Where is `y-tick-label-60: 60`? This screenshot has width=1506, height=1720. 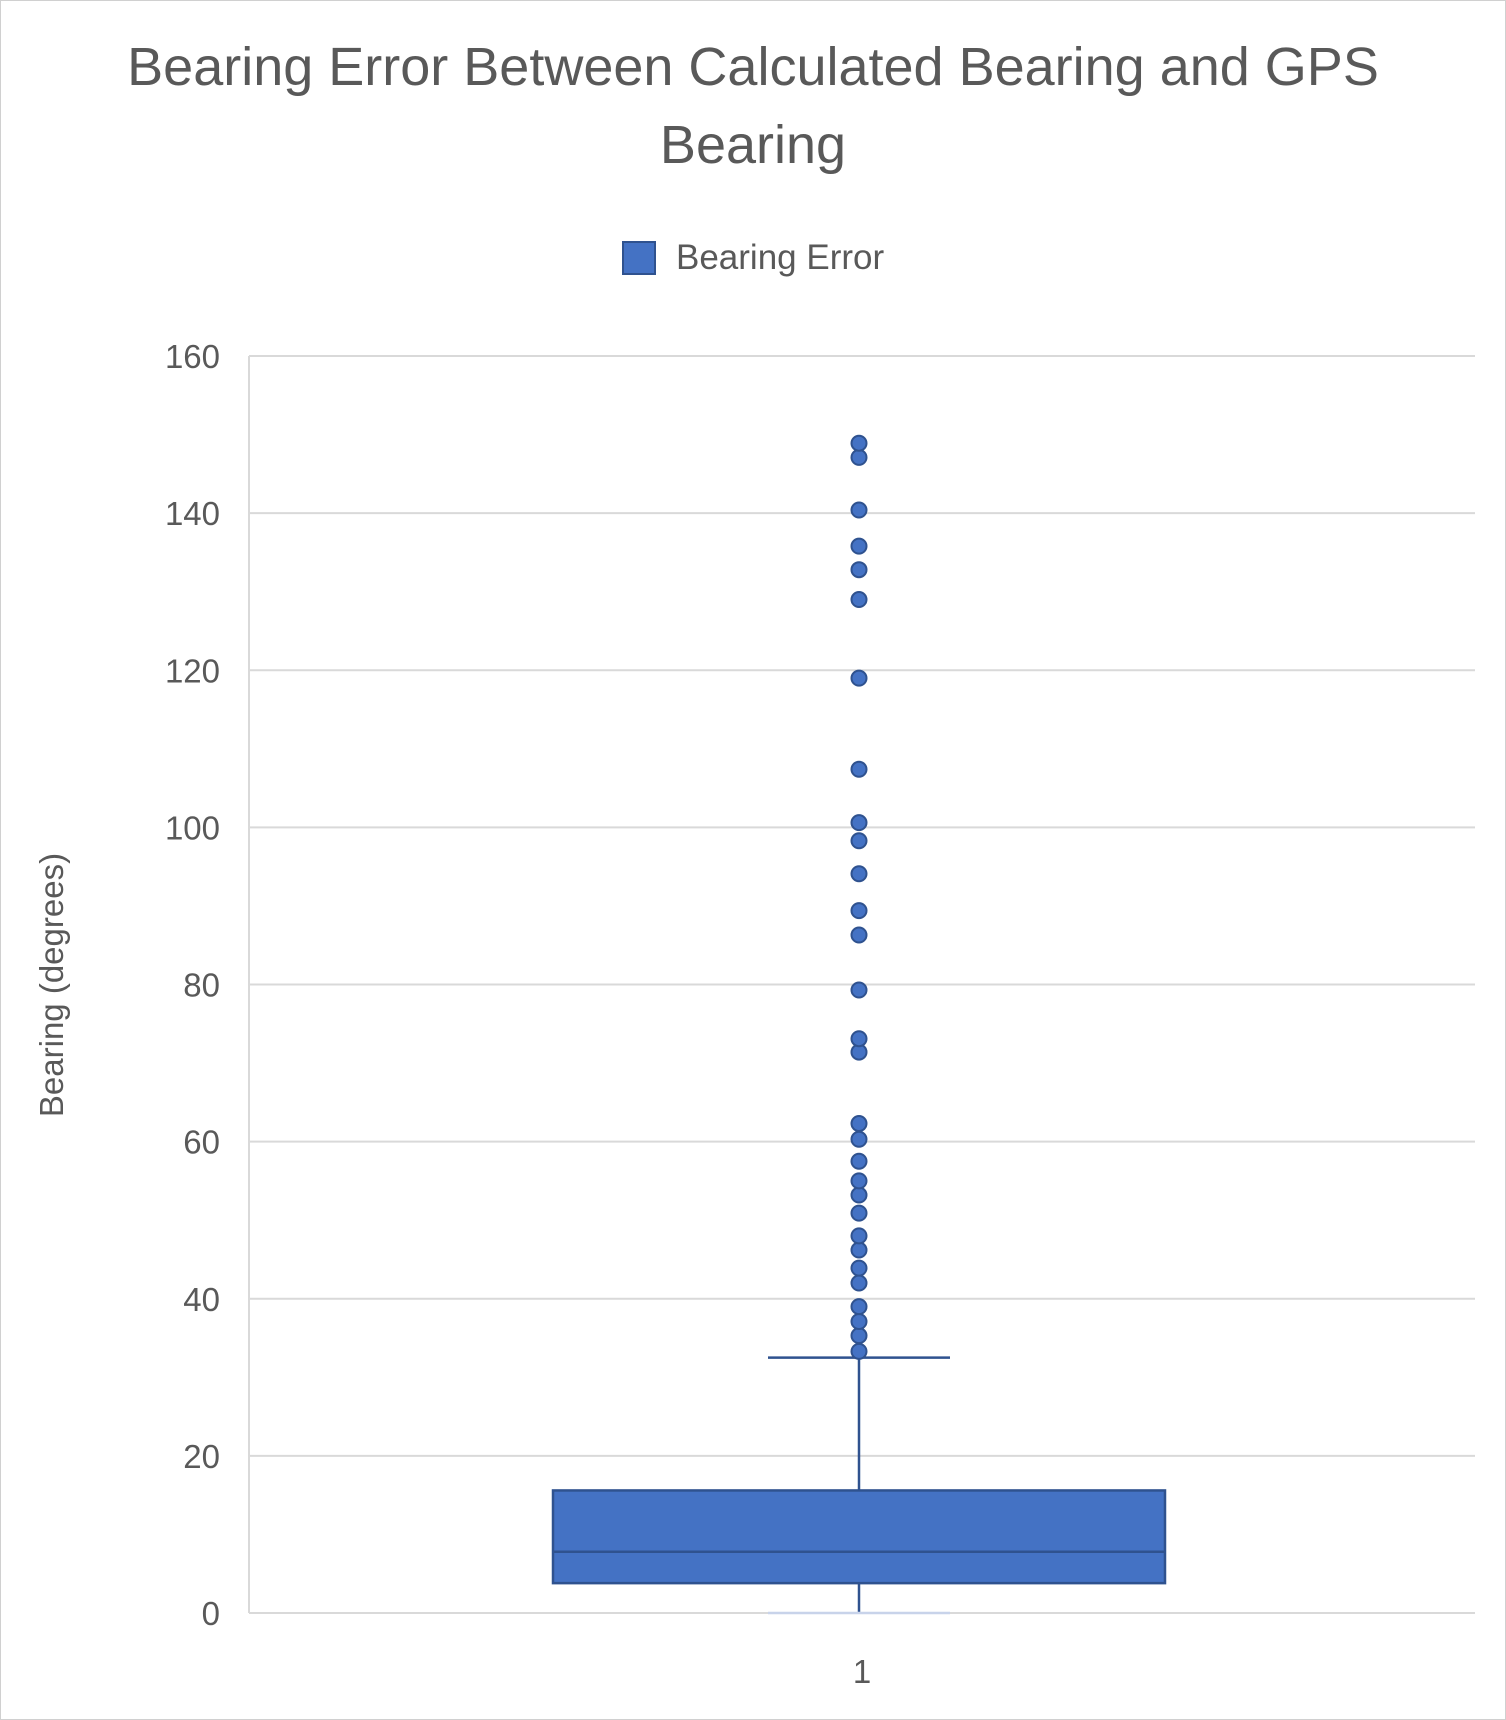 y-tick-label-60: 60 is located at coordinates (201, 1142).